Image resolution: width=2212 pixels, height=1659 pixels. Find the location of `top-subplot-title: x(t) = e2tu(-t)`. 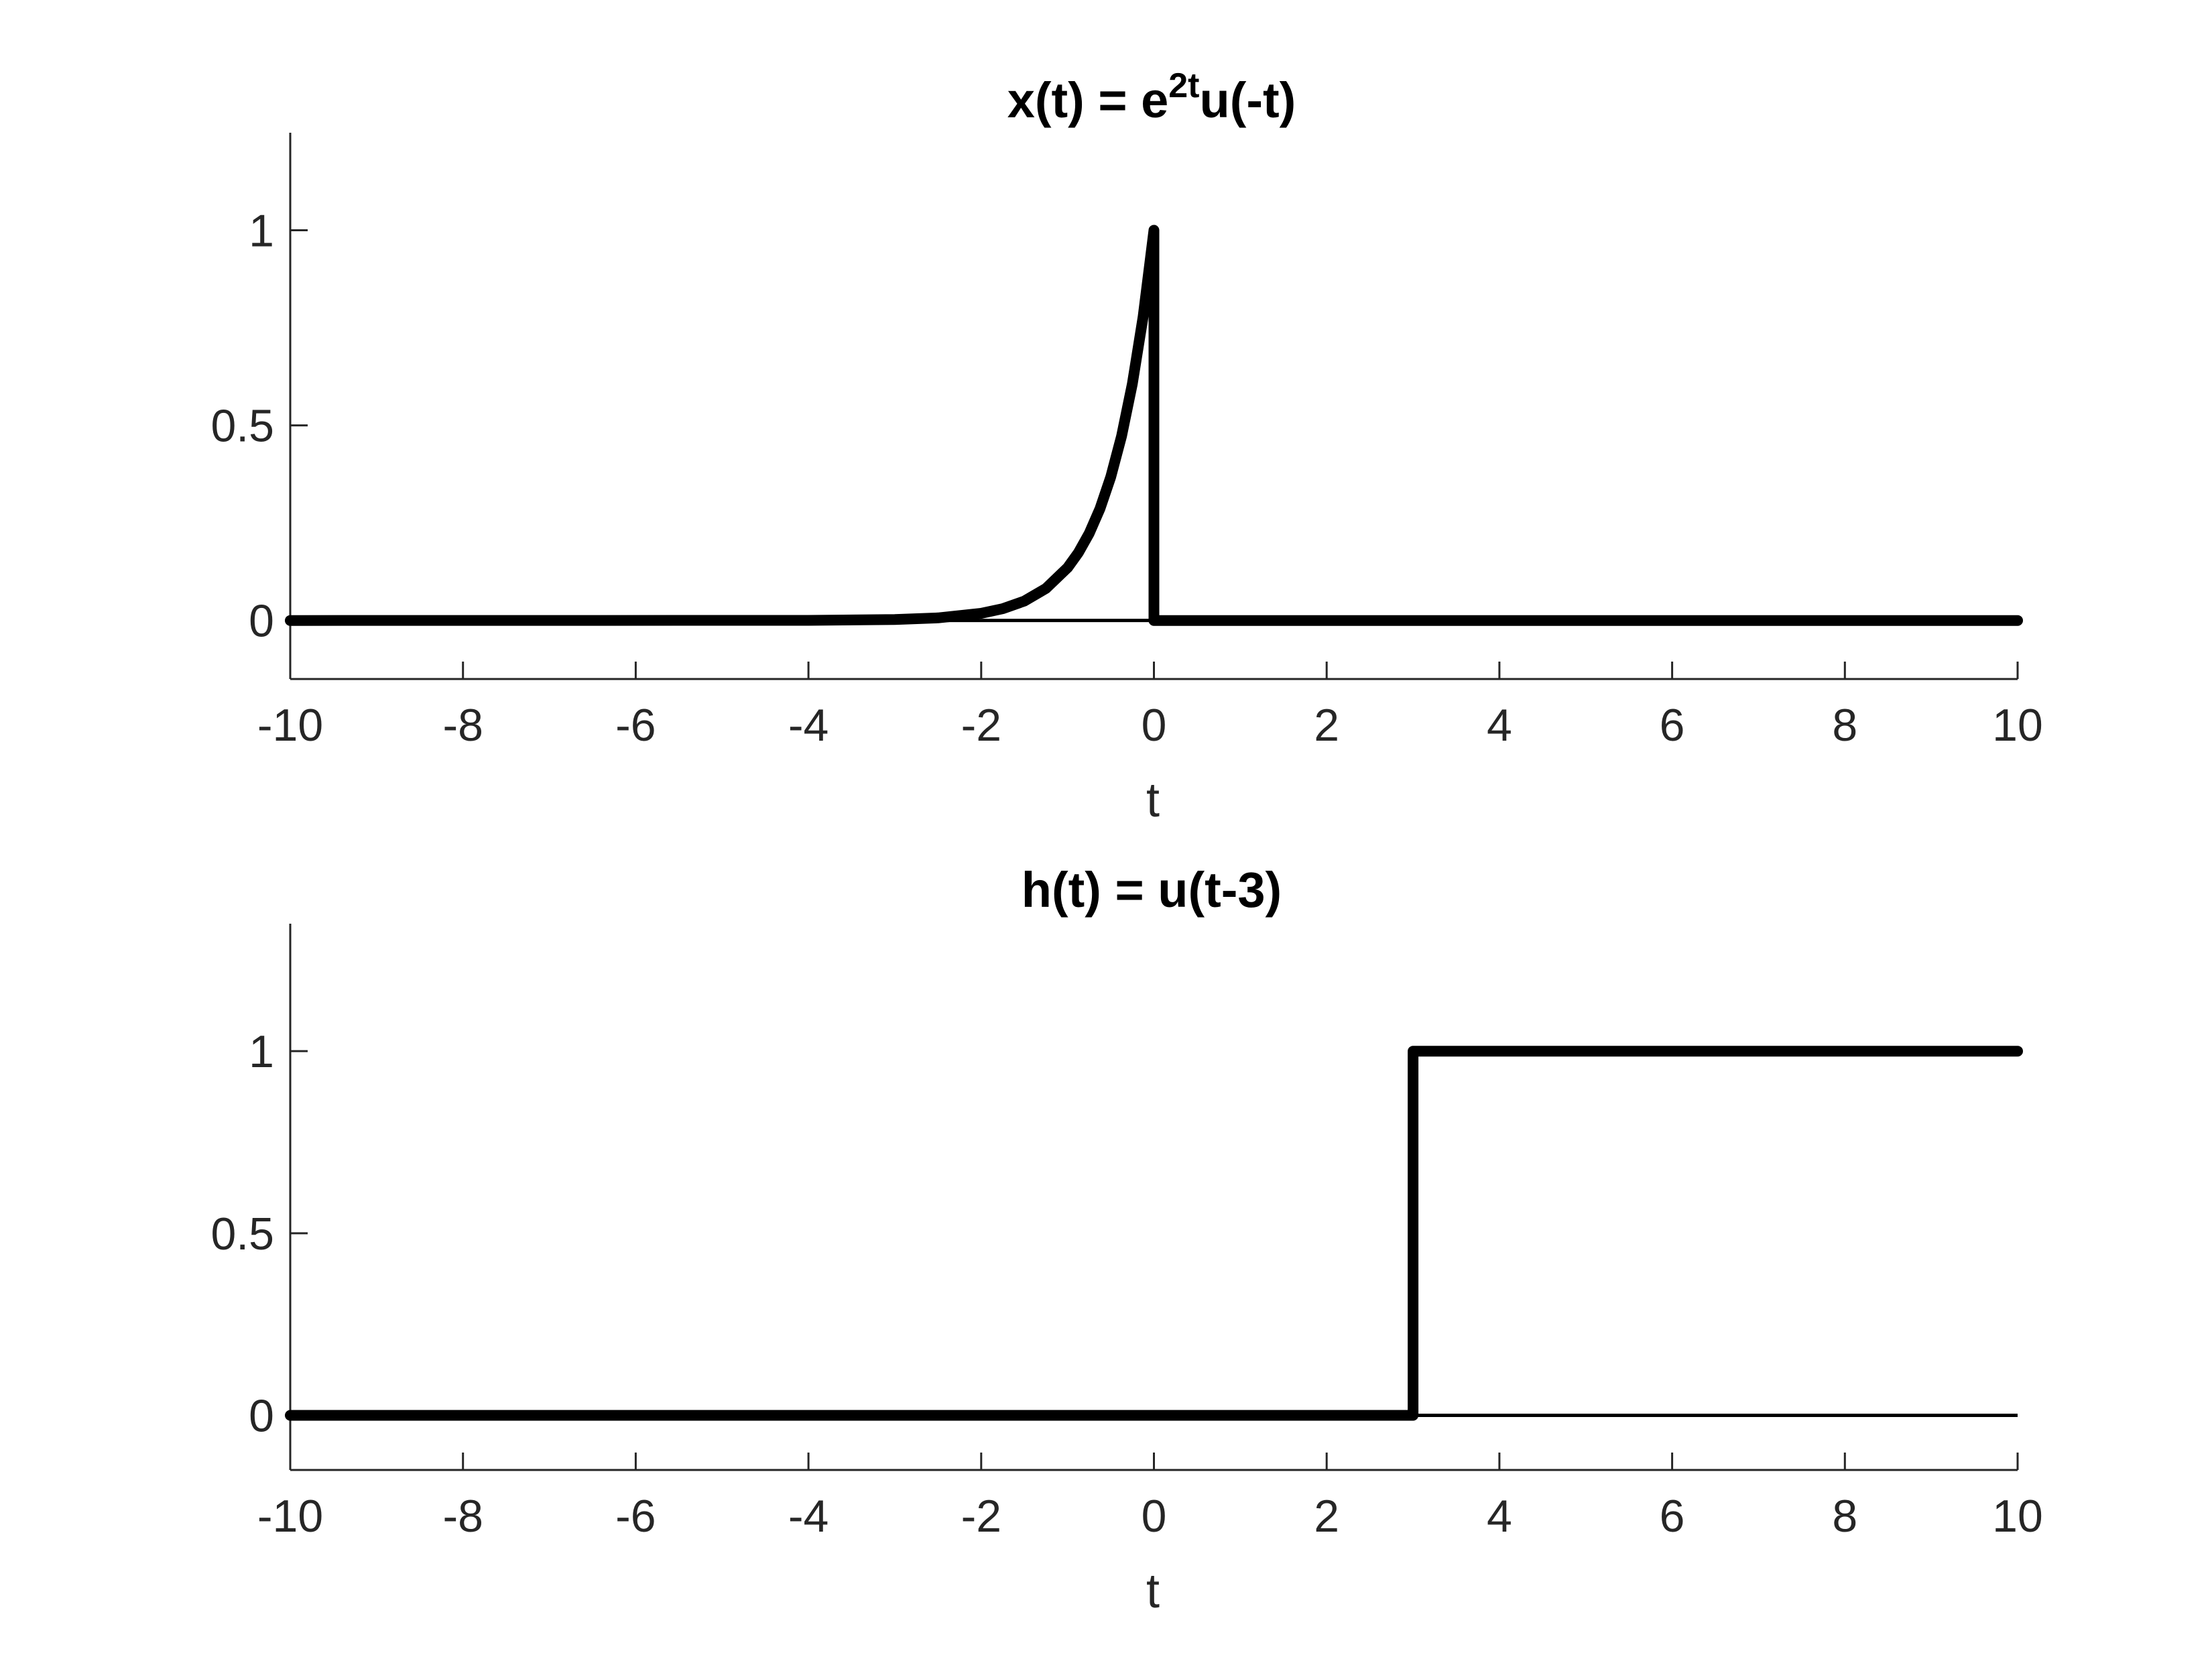

top-subplot-title: x(t) = e2tu(-t) is located at coordinates (1151, 97).